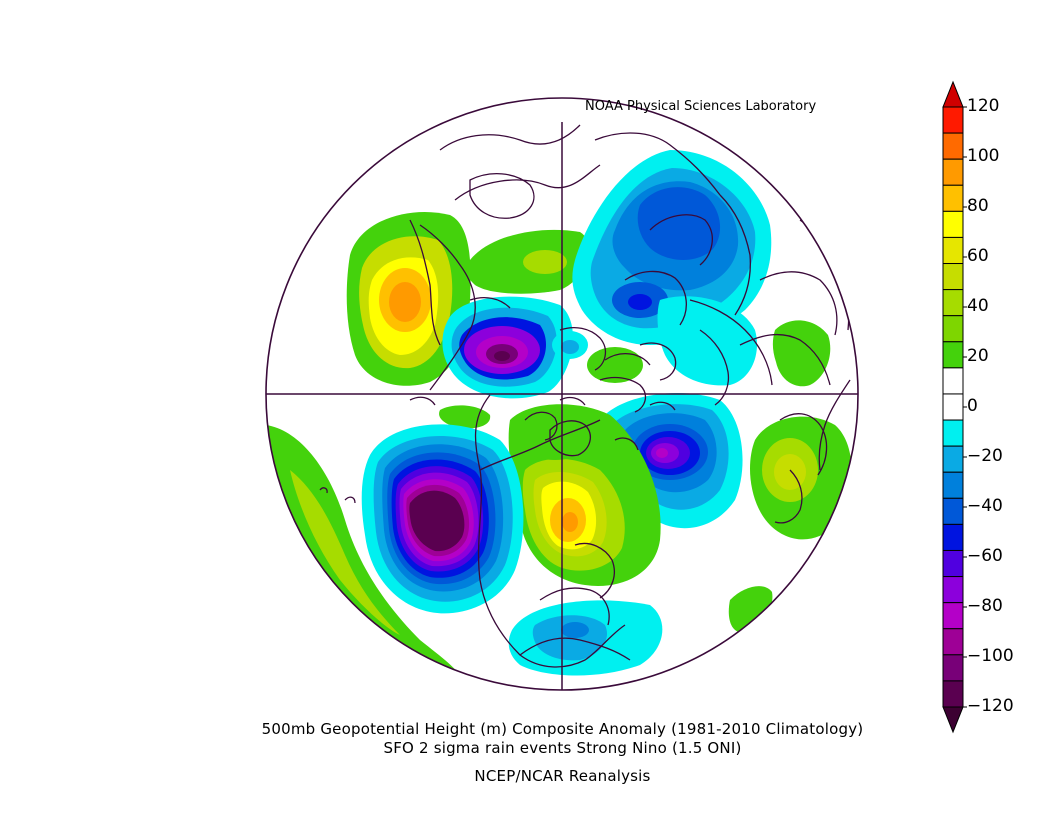 The image size is (1050, 813). Describe the element at coordinates (750, 609) in the screenshot. I see `positive-anomaly-africa` at that location.